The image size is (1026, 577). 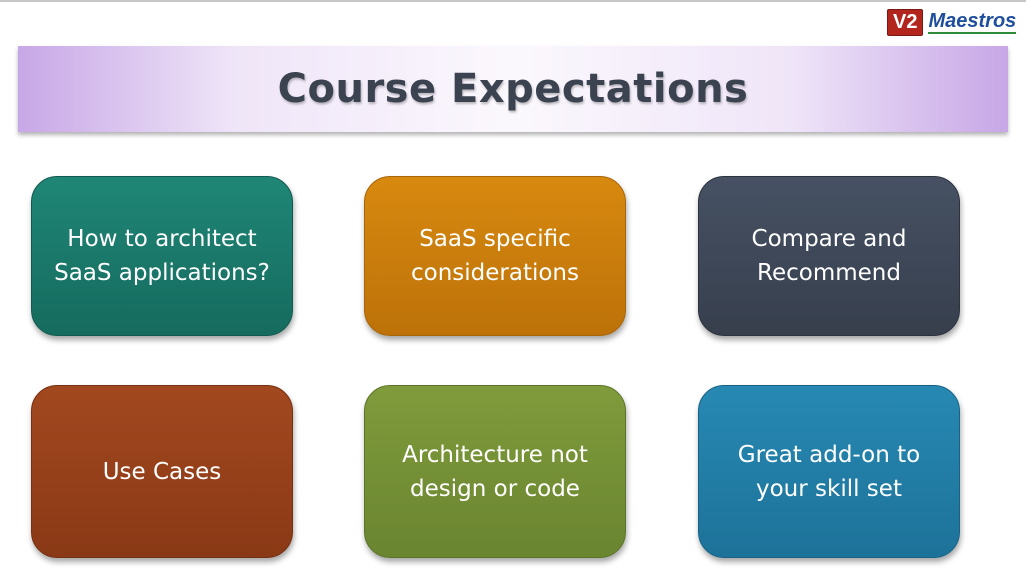 What do you see at coordinates (495, 239) in the screenshot?
I see `card-line: SaaS specific` at bounding box center [495, 239].